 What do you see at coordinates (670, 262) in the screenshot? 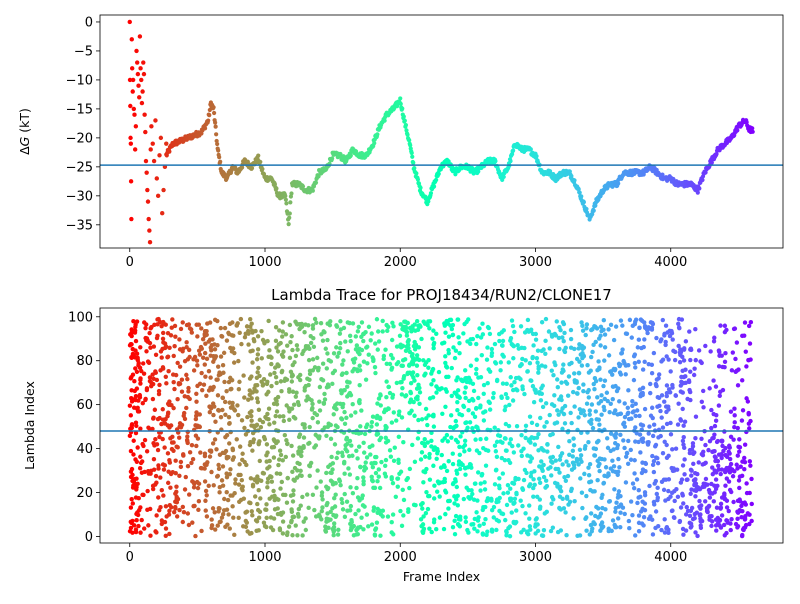
I see `x-tick-label: 4000` at bounding box center [670, 262].